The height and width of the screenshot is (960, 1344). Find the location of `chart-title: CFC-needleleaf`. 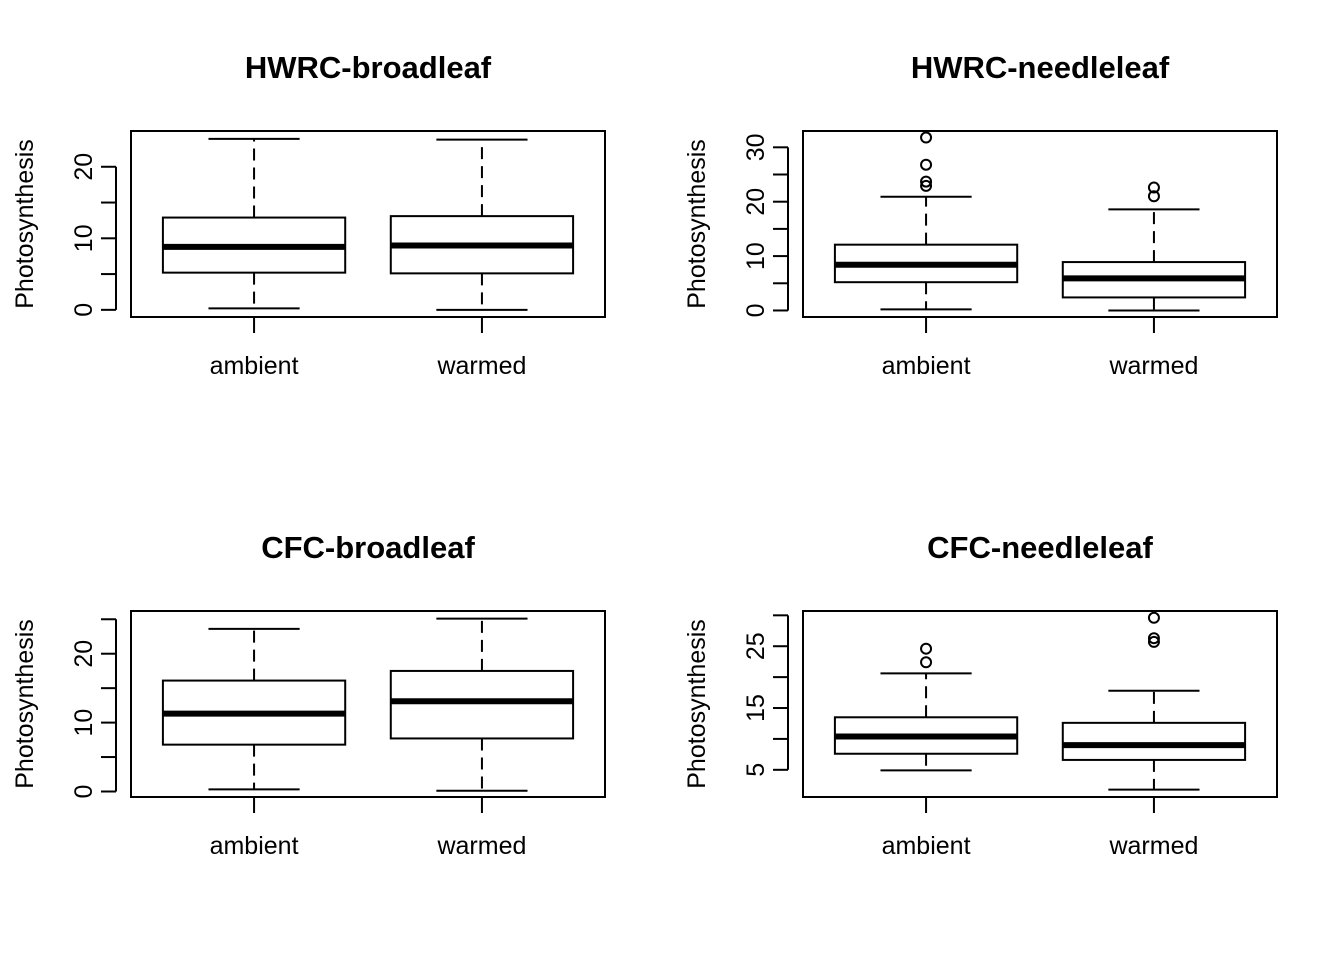

chart-title: CFC-needleleaf is located at coordinates (1040, 547).